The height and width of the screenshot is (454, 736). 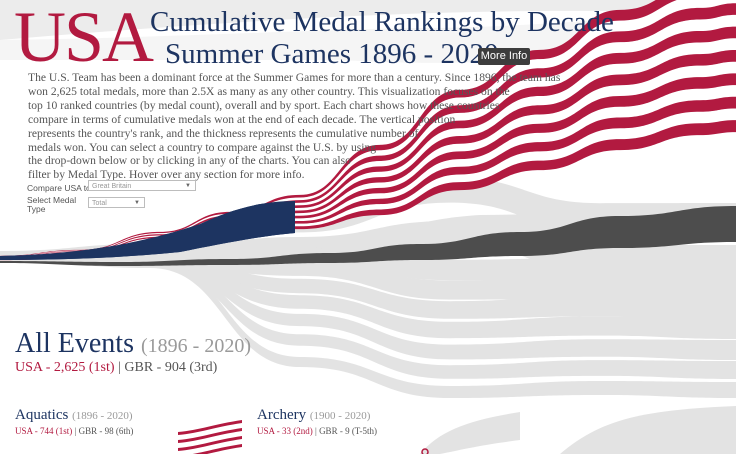 I want to click on usa-sport-summary: USA - 744 (1st), so click(x=44, y=431).